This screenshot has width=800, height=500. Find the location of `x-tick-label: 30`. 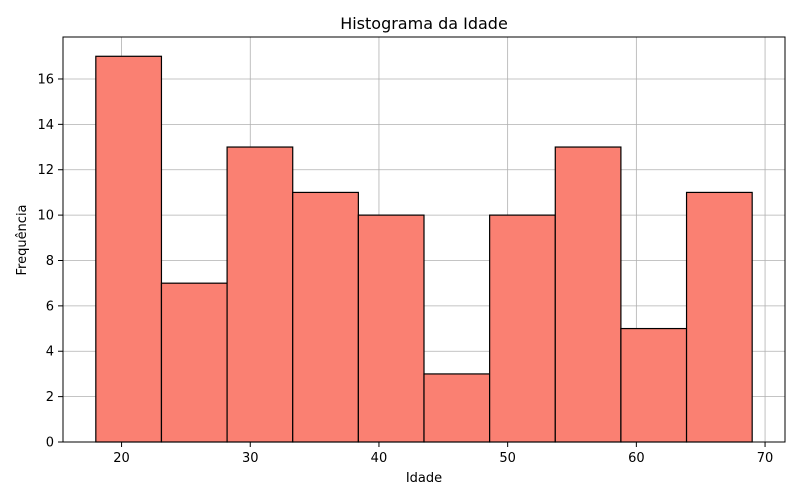

x-tick-label: 30 is located at coordinates (250, 458).